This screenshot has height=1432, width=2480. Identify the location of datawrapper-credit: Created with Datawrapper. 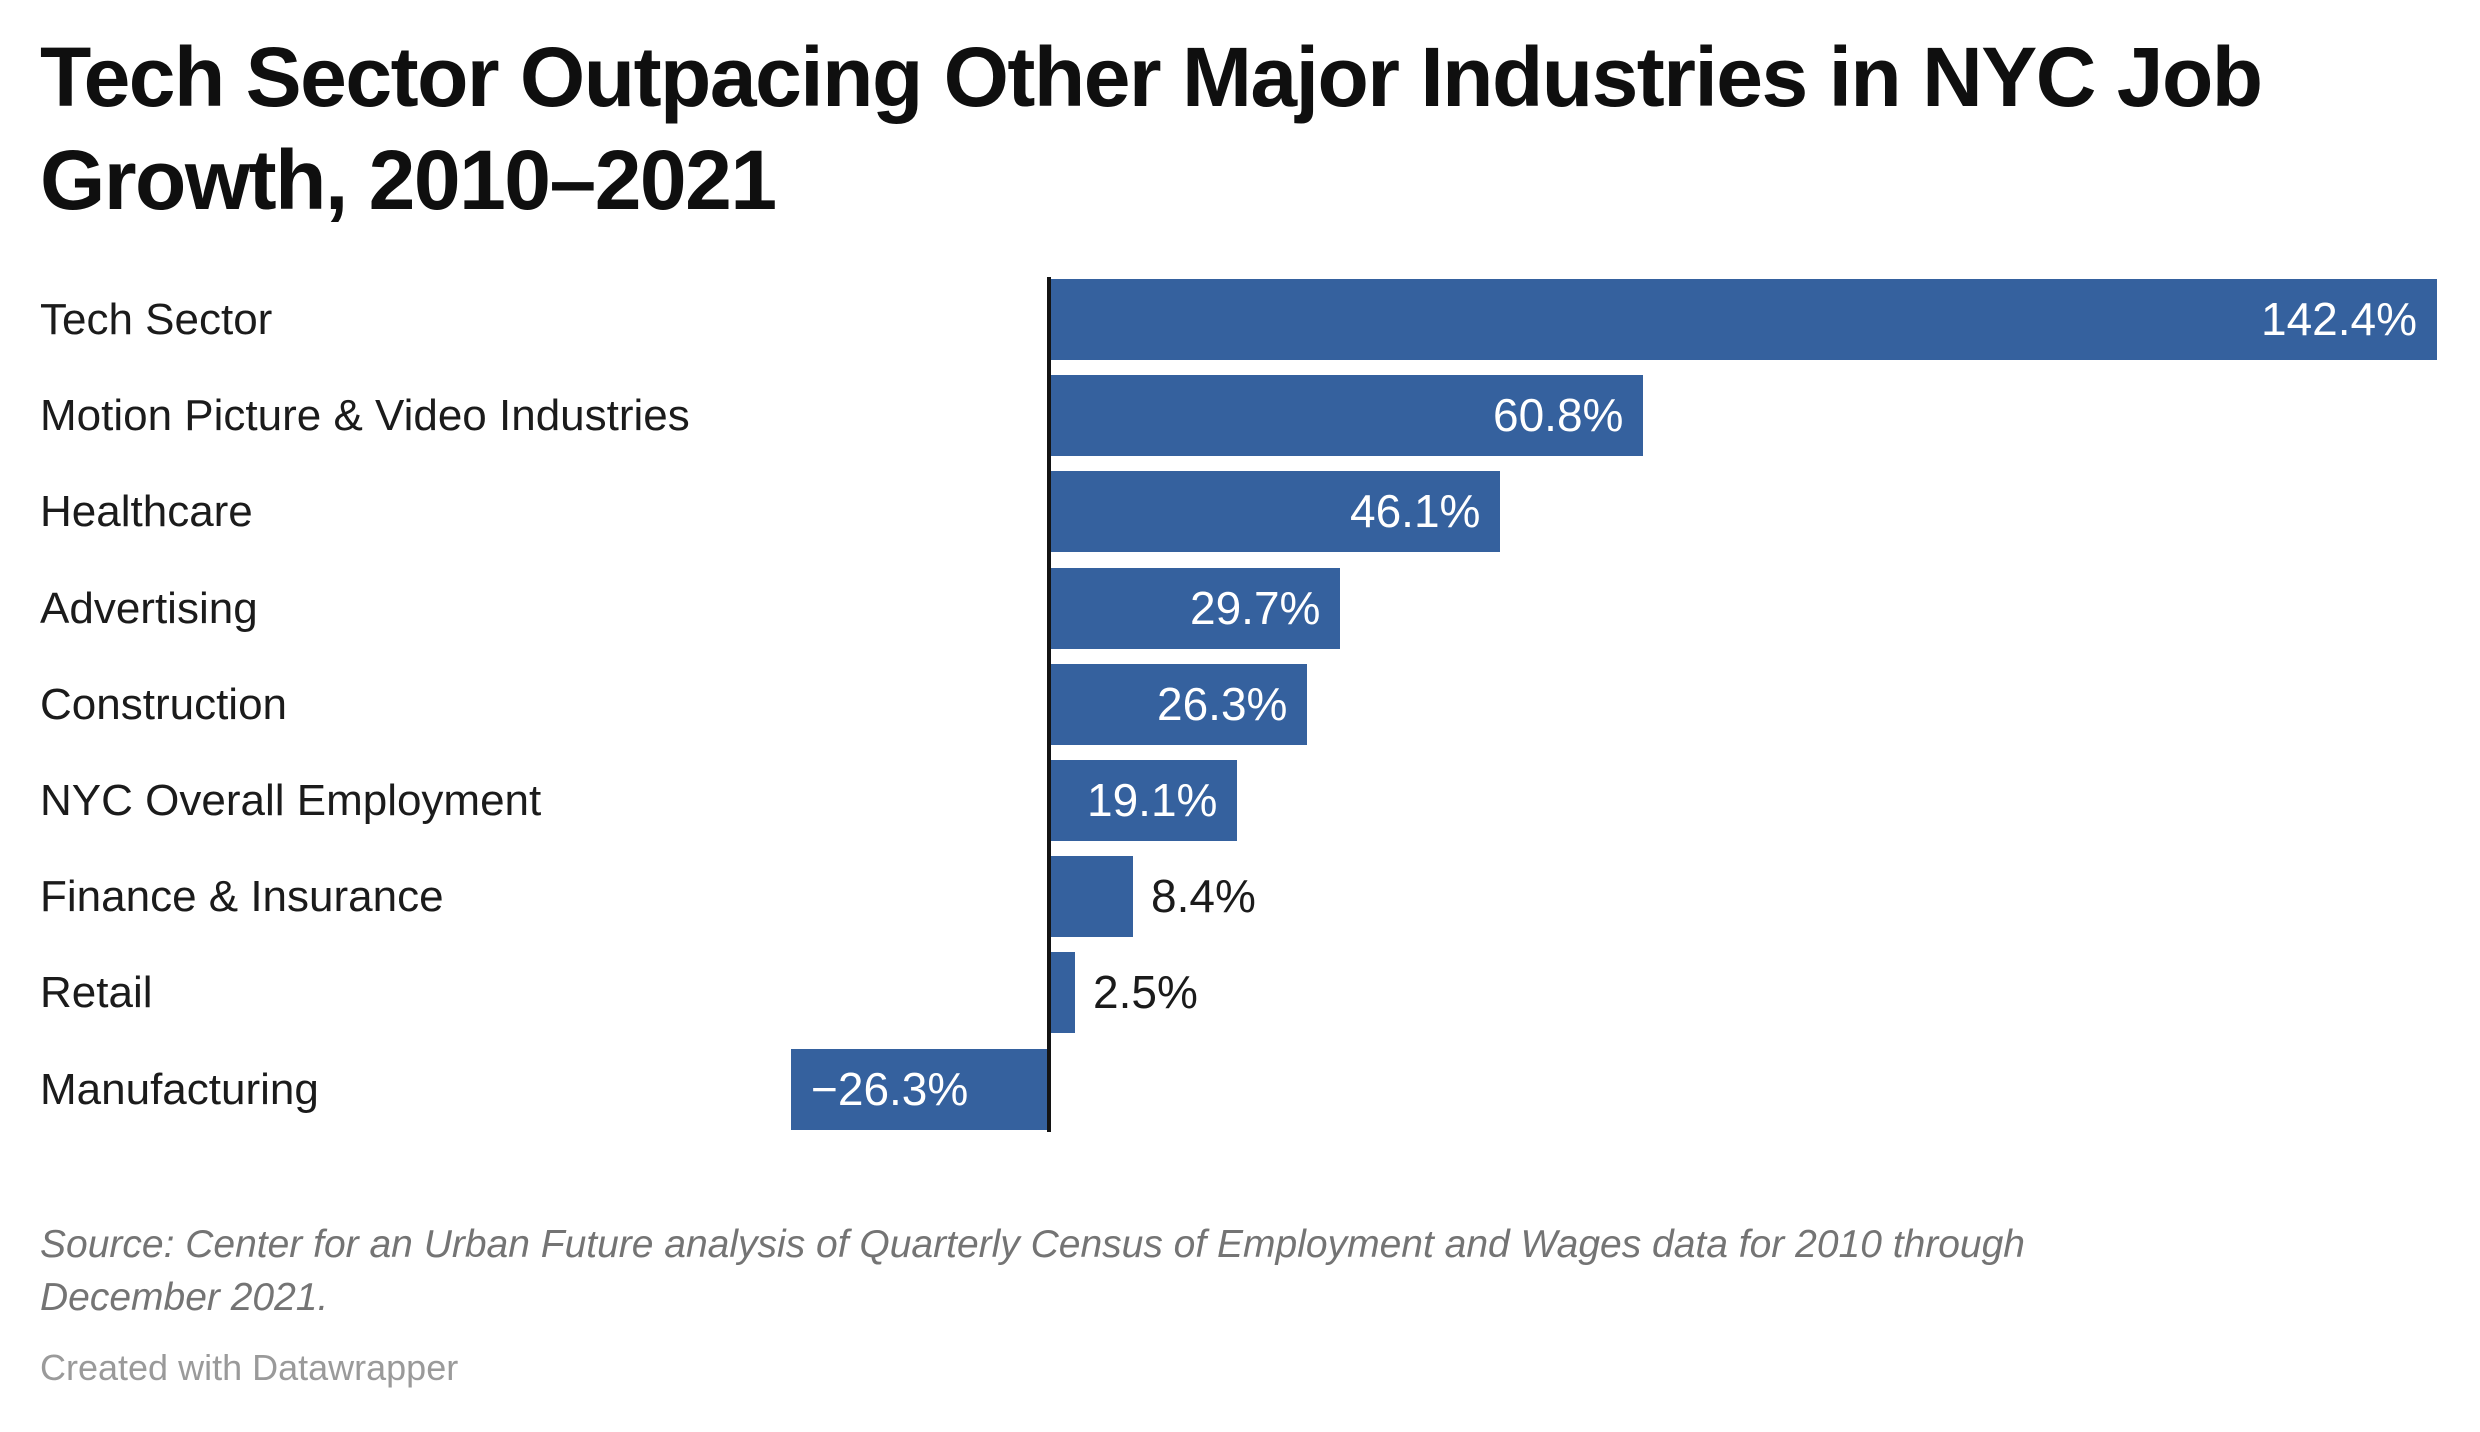
(249, 1367).